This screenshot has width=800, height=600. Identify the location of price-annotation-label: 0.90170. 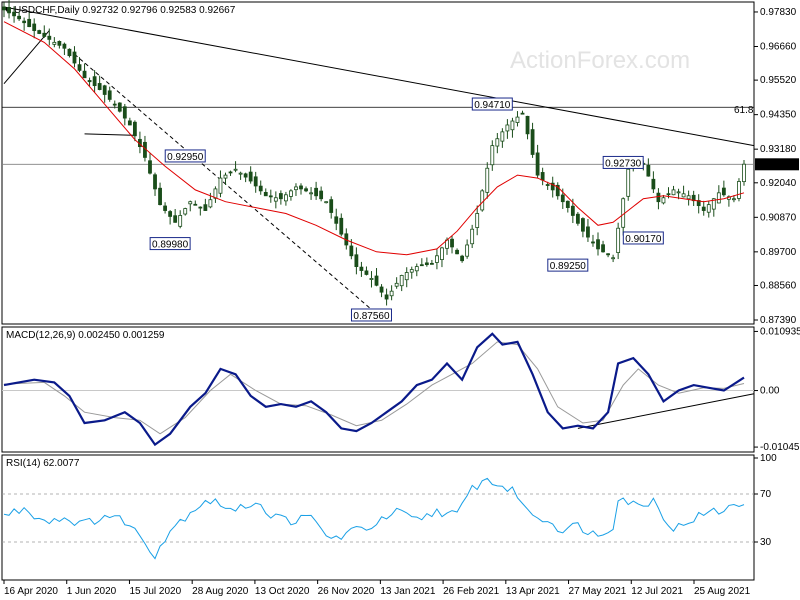
(643, 239).